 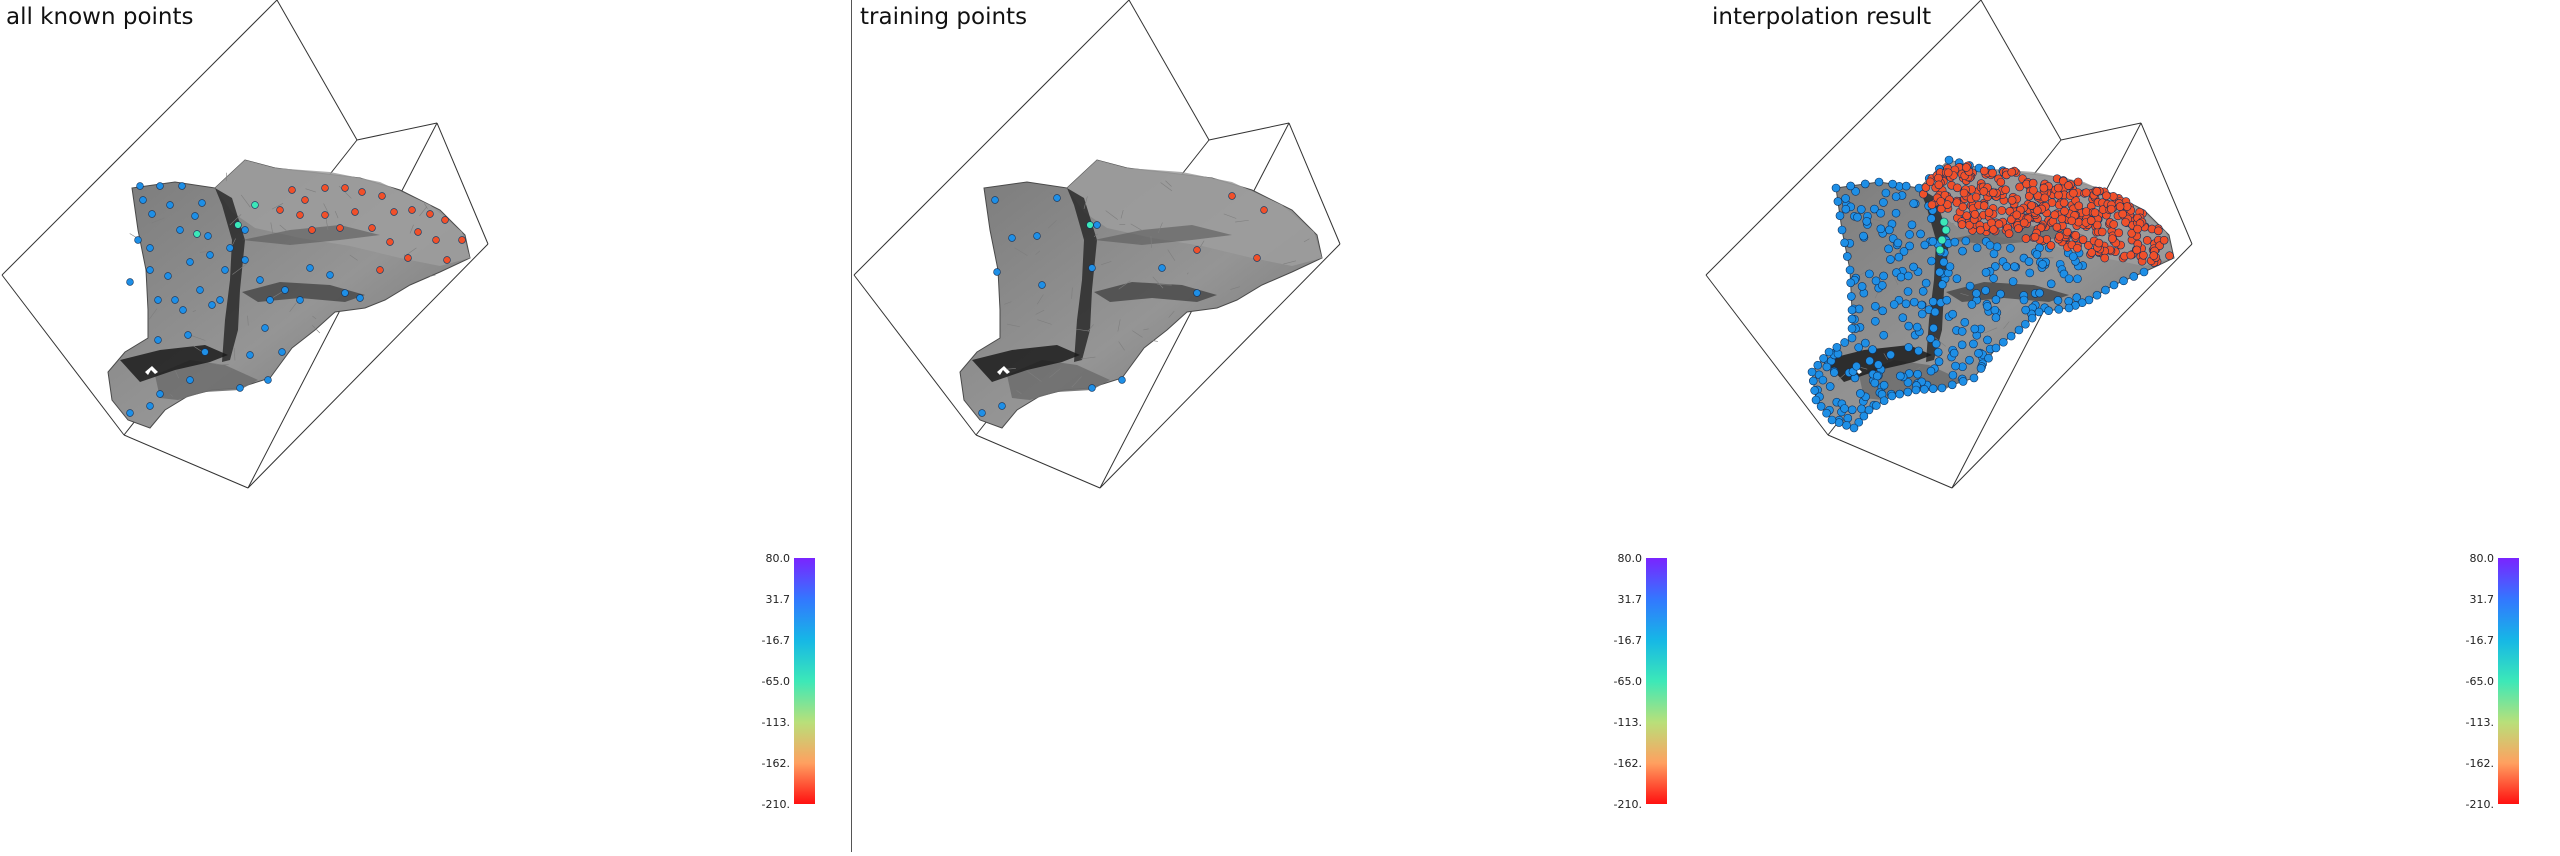 What do you see at coordinates (2508, 681) in the screenshot?
I see `colorbar` at bounding box center [2508, 681].